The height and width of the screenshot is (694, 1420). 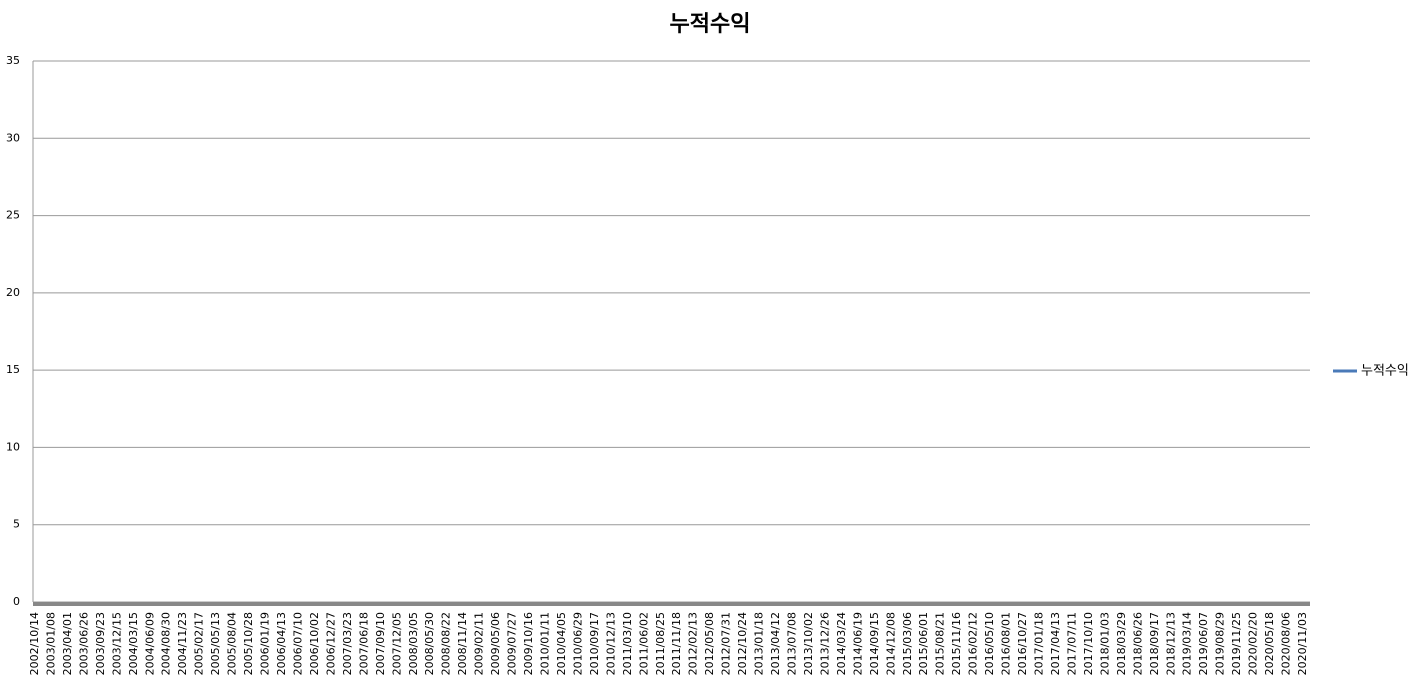 What do you see at coordinates (16, 524) in the screenshot?
I see `y-tick-label: 5` at bounding box center [16, 524].